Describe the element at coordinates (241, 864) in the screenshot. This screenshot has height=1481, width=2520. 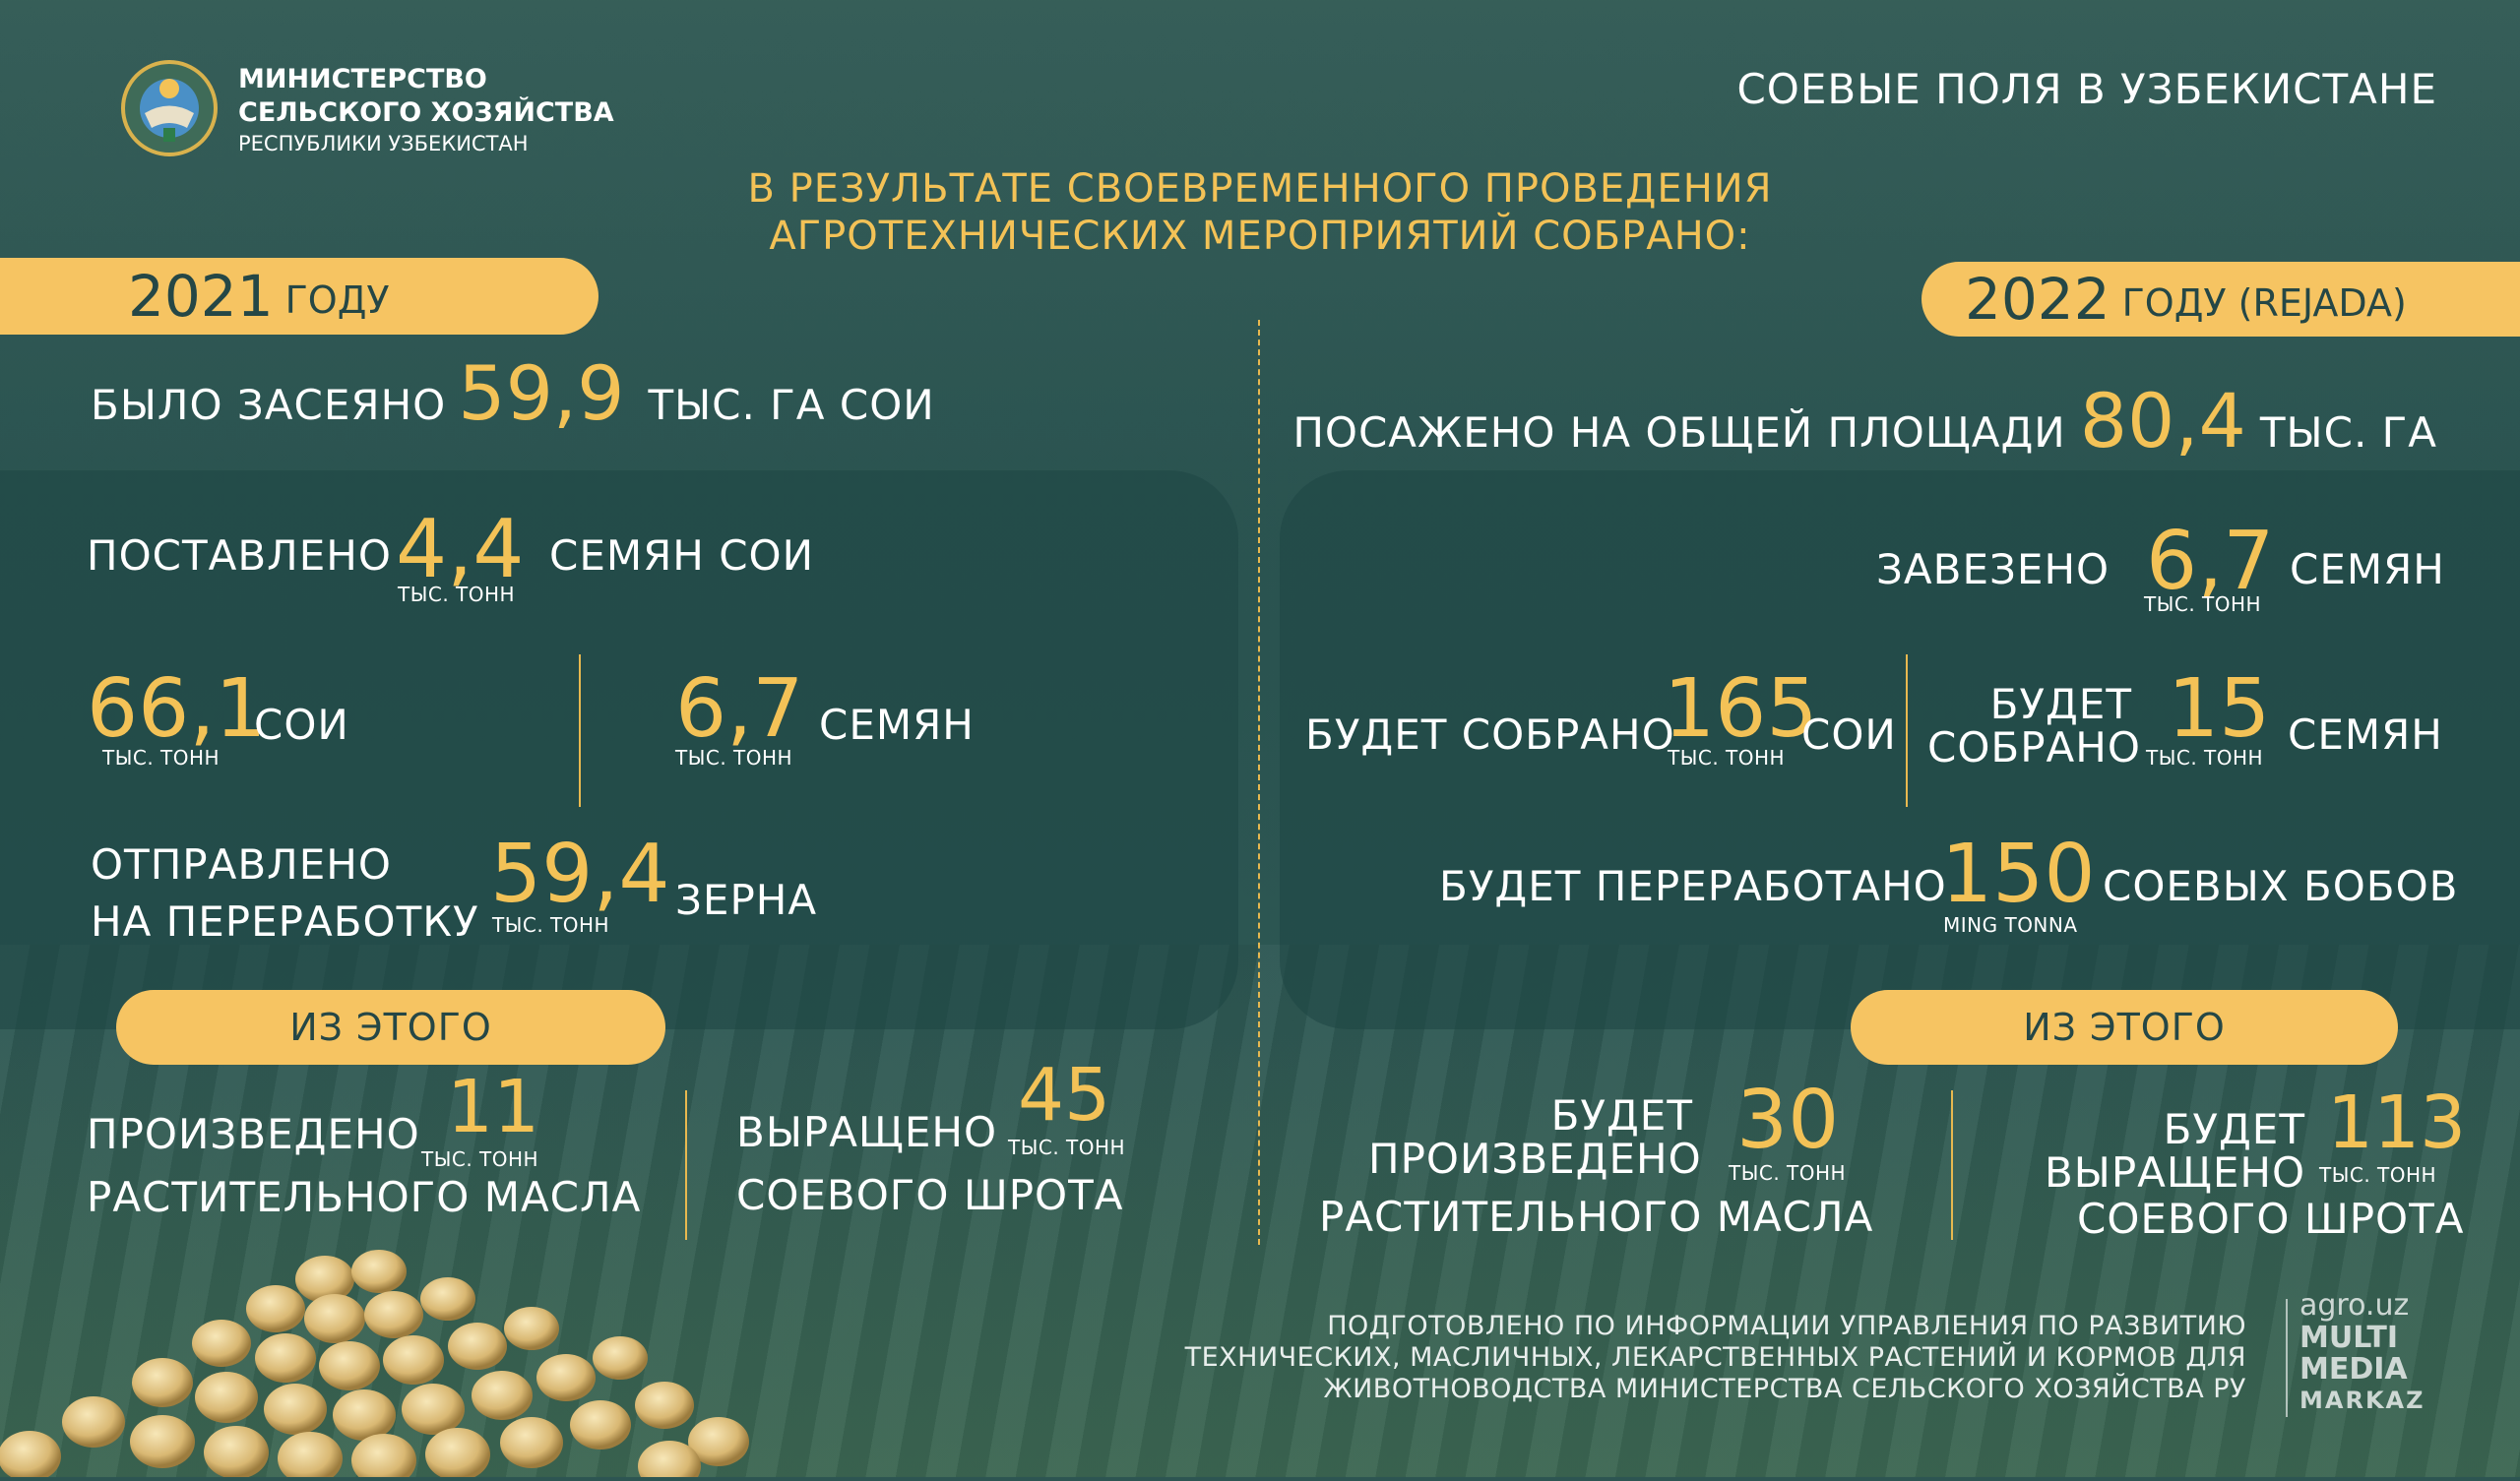
I see `sent-line-1: ОТПРАВЛЕНО` at that location.